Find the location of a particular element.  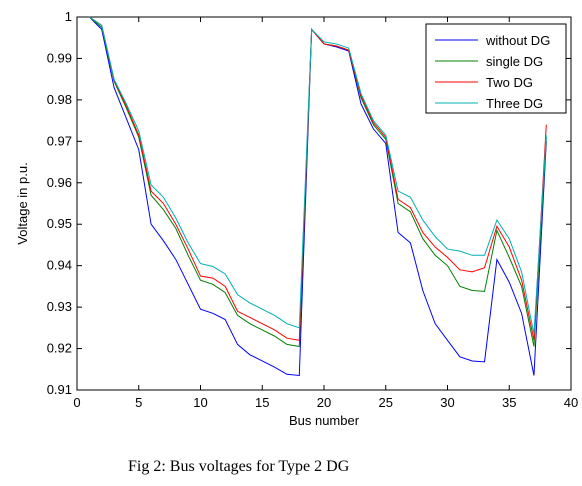

x-tick-label: 0 is located at coordinates (76, 402).